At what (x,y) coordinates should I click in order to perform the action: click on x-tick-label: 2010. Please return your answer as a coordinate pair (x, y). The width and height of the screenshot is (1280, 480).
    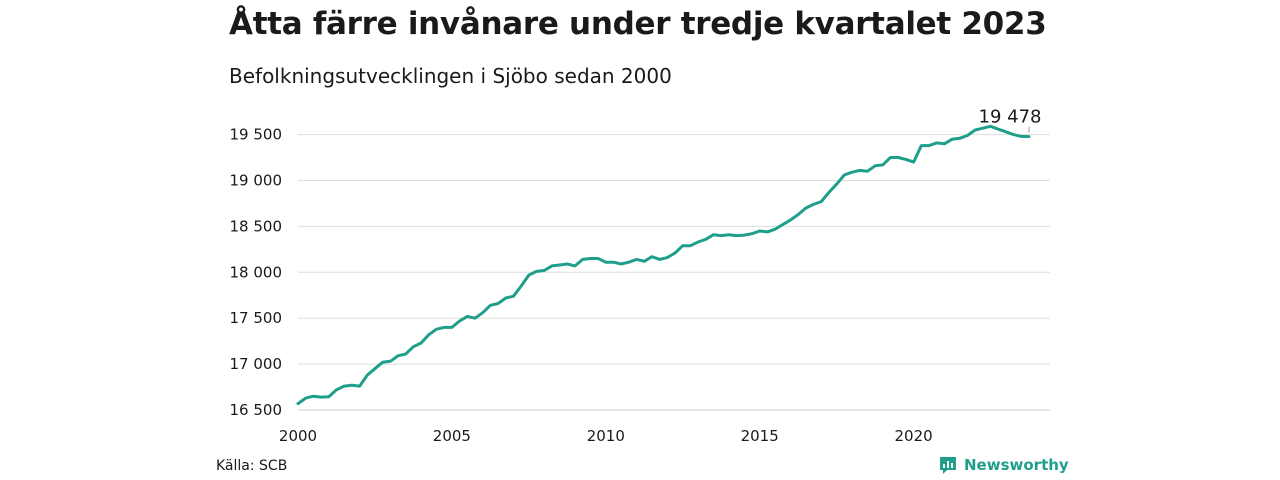
    Looking at the image, I should click on (606, 436).